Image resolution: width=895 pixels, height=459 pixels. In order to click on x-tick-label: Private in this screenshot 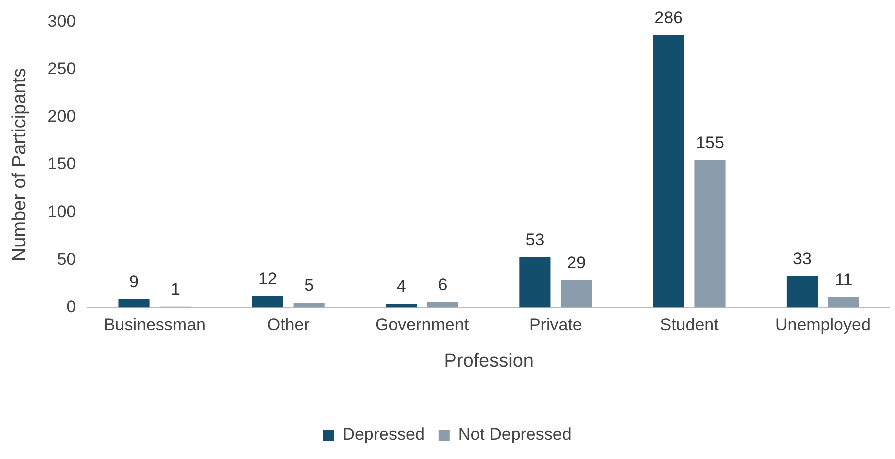, I will do `click(555, 325)`.